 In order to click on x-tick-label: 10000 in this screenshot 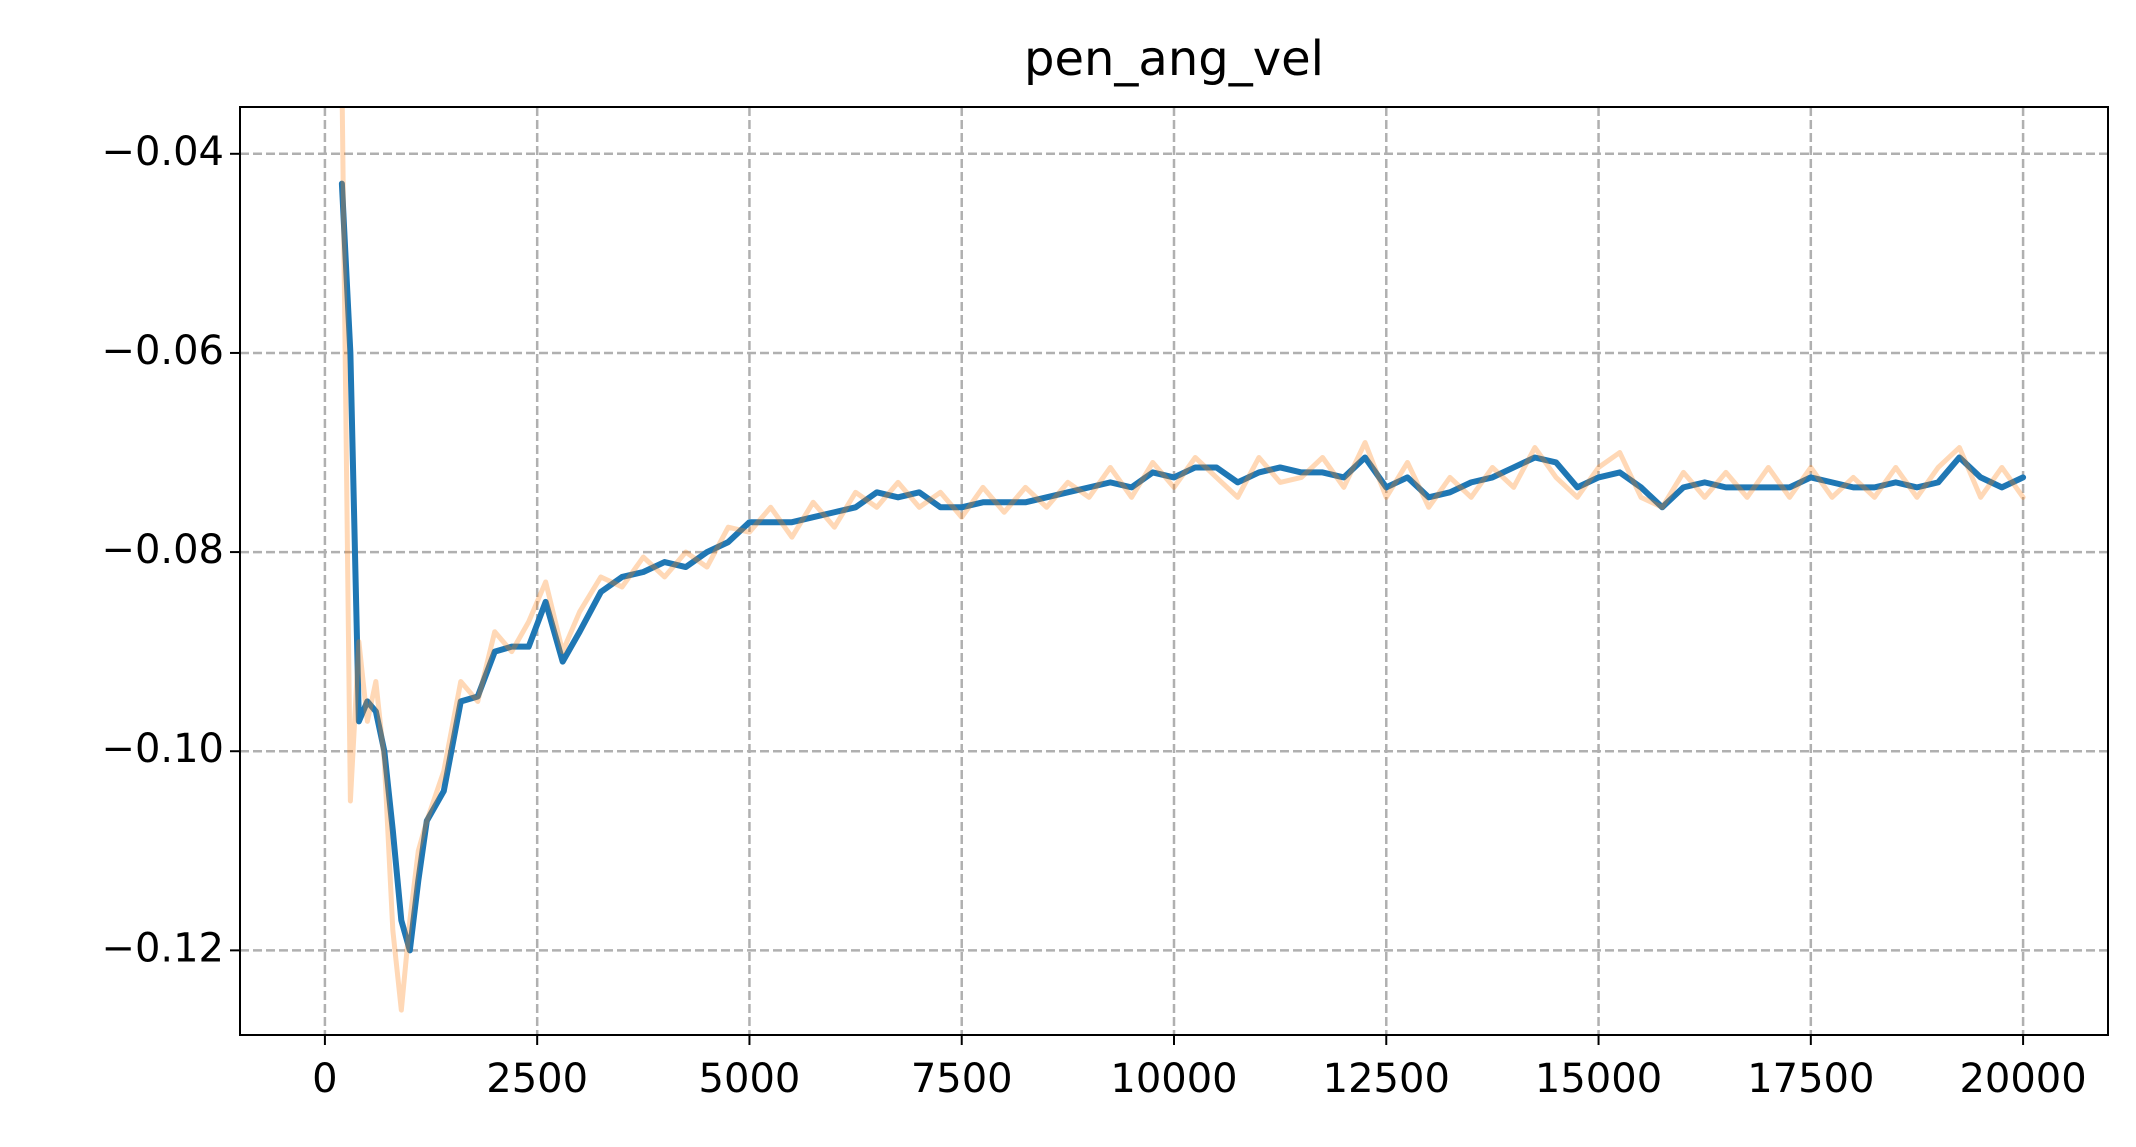, I will do `click(1173, 1079)`.